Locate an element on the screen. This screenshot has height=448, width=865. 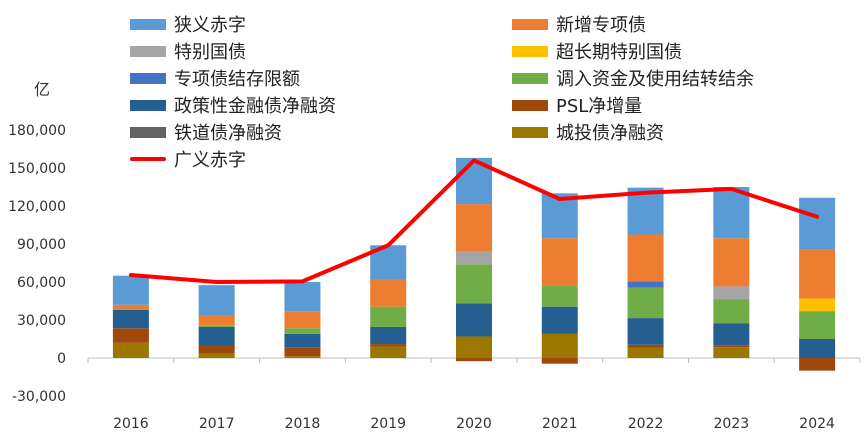
y-tick-label: -30,000 is located at coordinates (39, 397).